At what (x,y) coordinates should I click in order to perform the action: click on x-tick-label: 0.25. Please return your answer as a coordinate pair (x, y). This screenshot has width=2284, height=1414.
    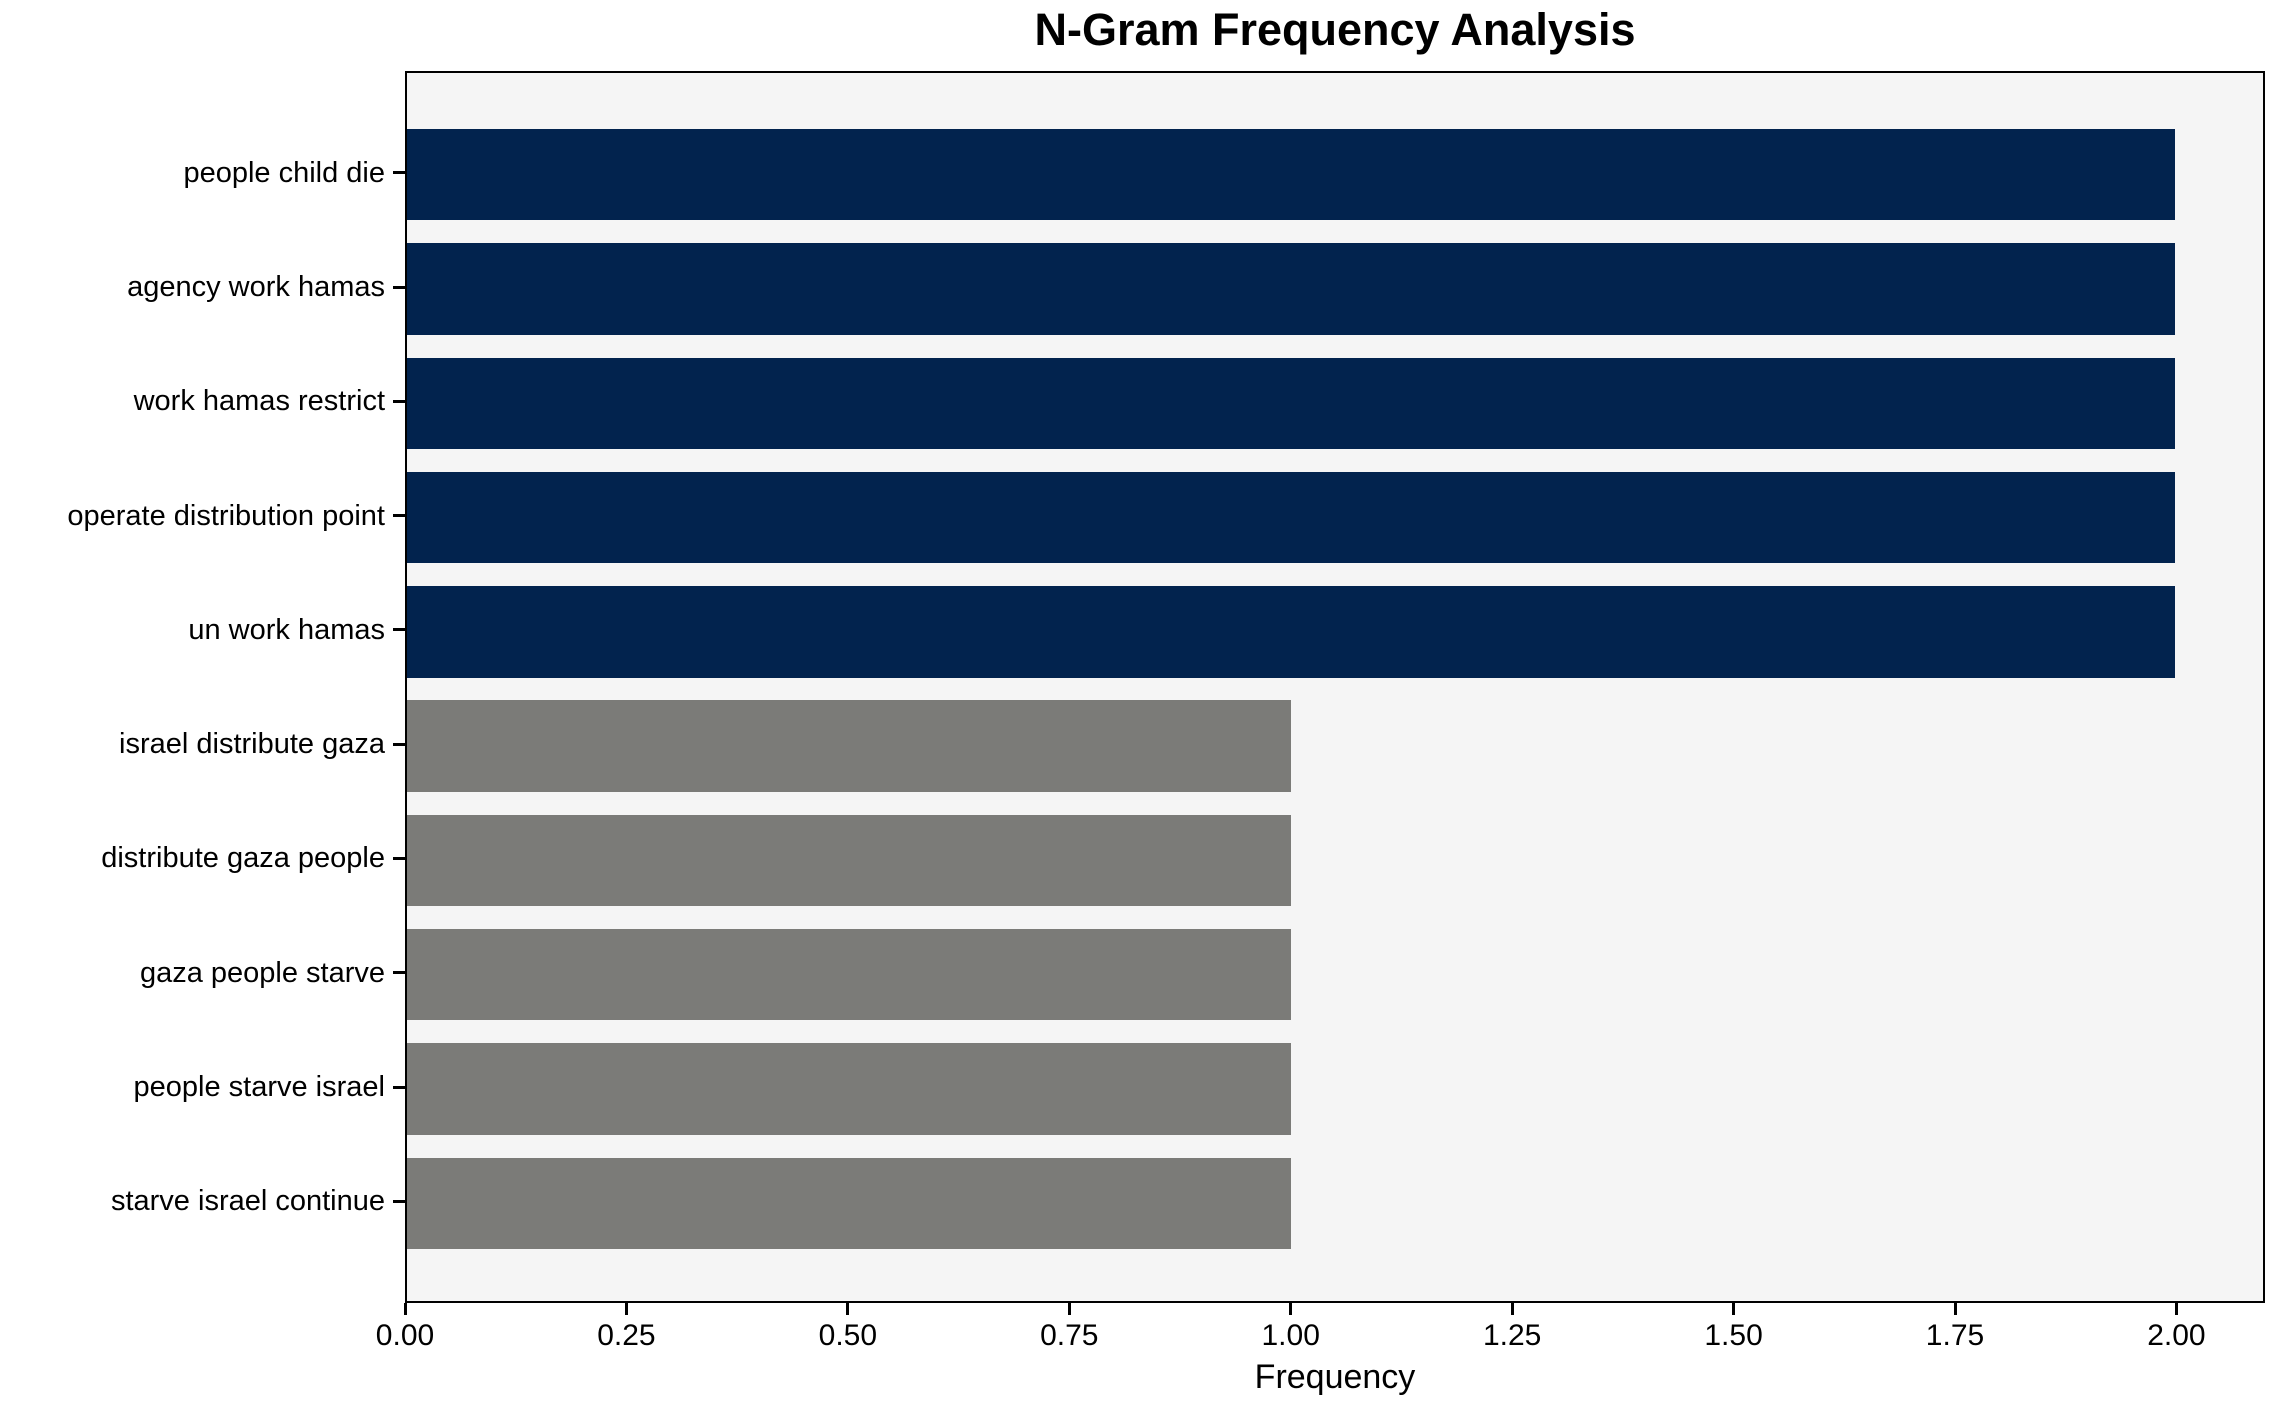
    Looking at the image, I should click on (626, 1335).